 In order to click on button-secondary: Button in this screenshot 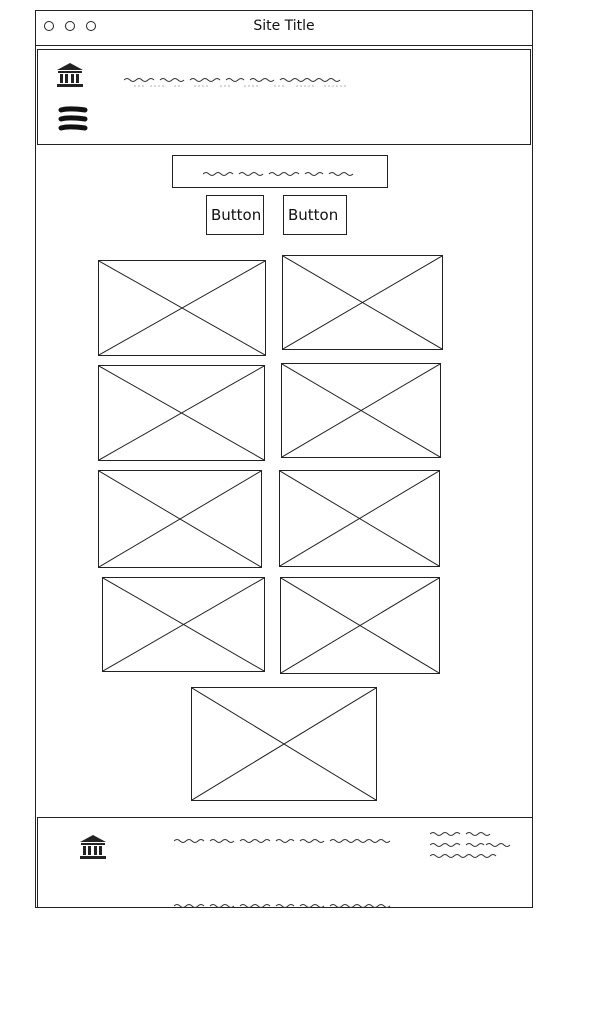, I will do `click(315, 215)`.